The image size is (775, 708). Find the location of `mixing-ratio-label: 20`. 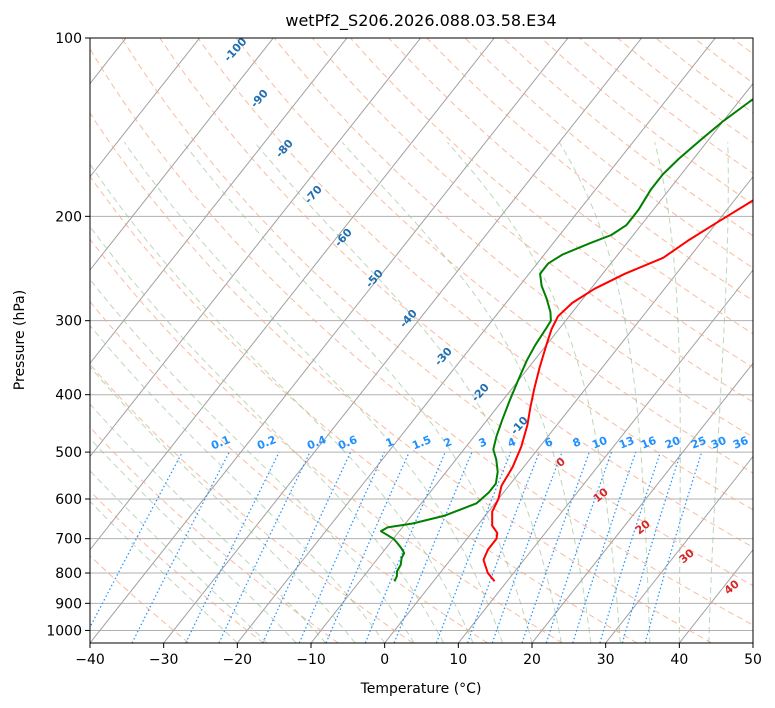

mixing-ratio-label: 20 is located at coordinates (672, 443).